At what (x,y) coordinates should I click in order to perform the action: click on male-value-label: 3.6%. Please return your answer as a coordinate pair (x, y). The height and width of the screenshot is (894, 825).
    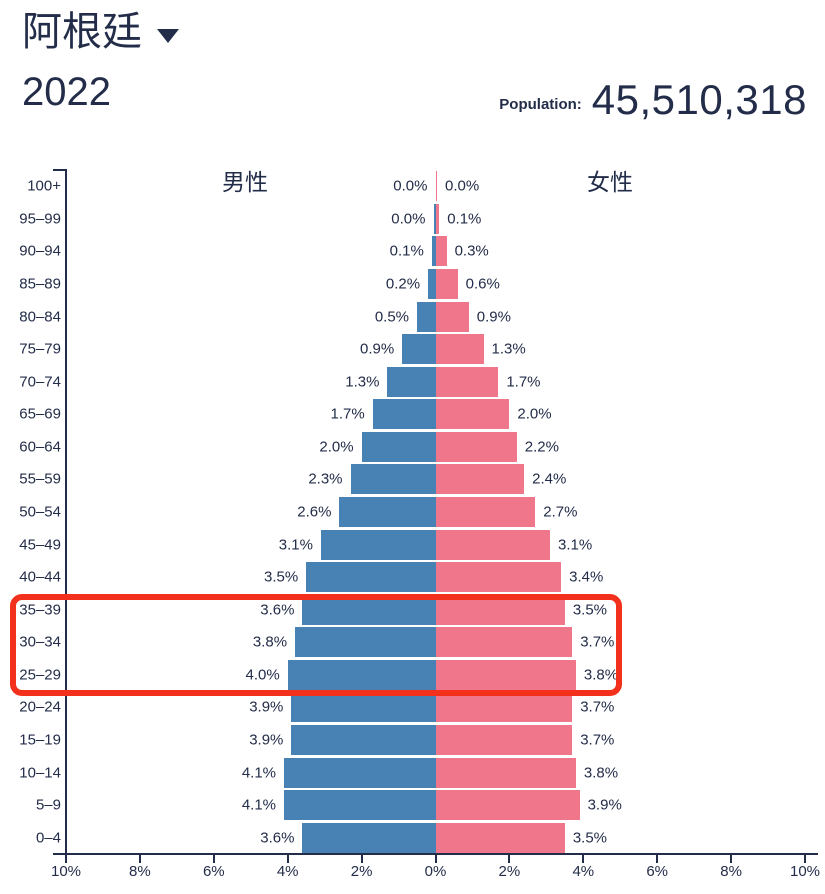
    Looking at the image, I should click on (277, 838).